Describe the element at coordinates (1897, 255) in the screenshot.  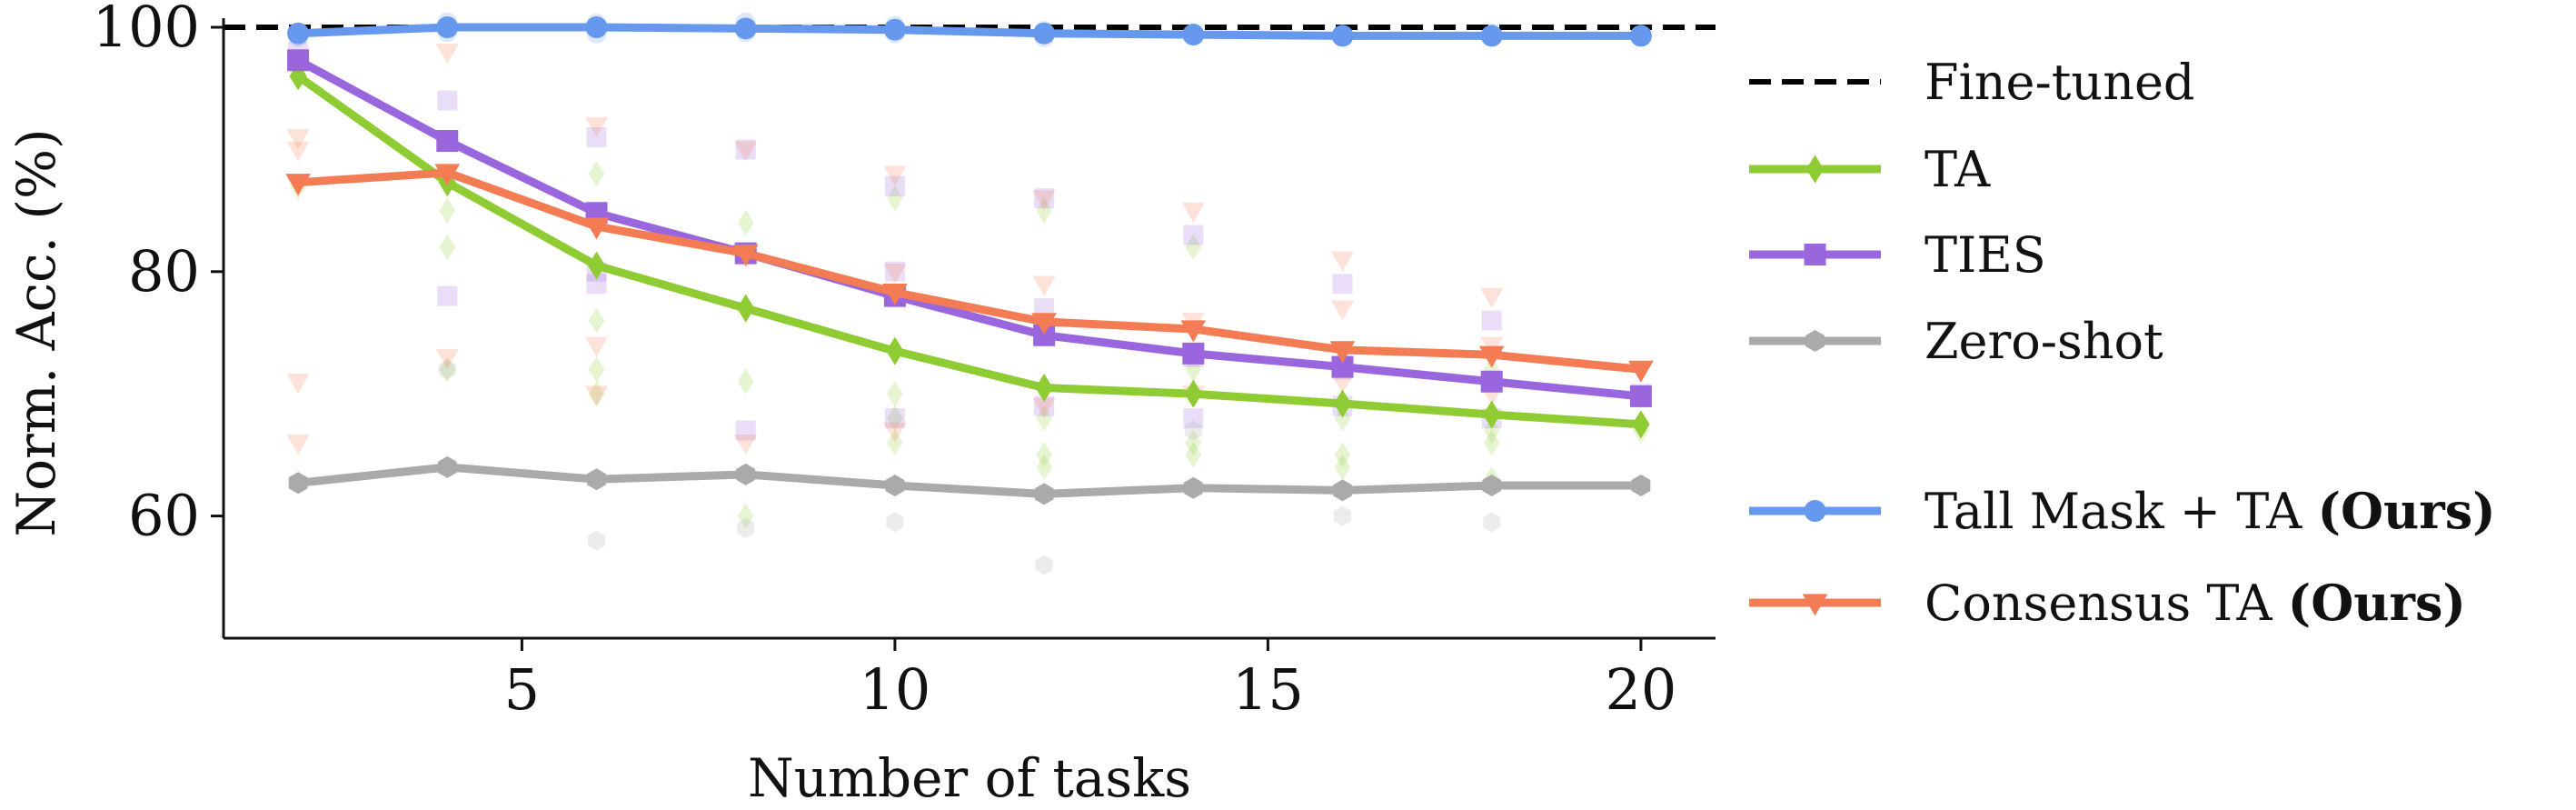
I see `legend-item: TIES` at that location.